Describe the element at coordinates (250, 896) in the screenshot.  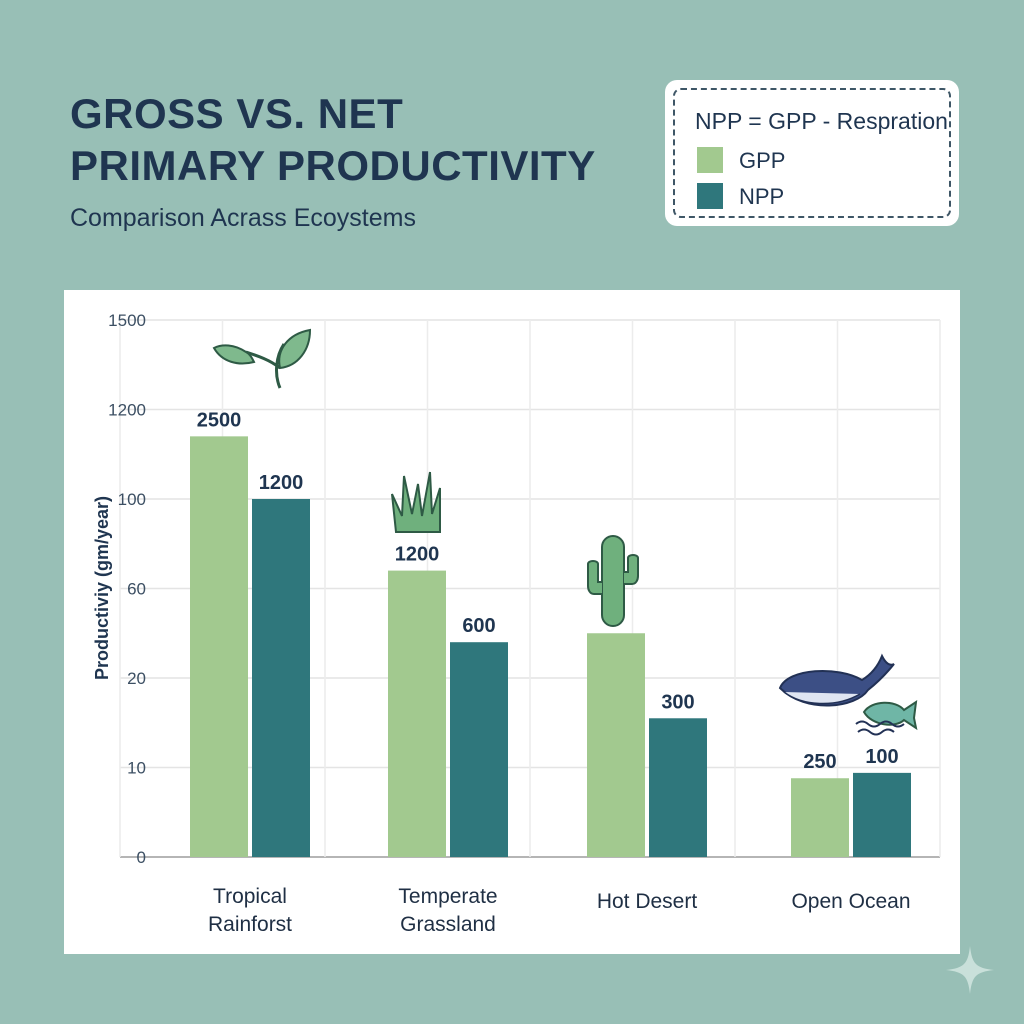
I see `x-tick-label: Tropical` at that location.